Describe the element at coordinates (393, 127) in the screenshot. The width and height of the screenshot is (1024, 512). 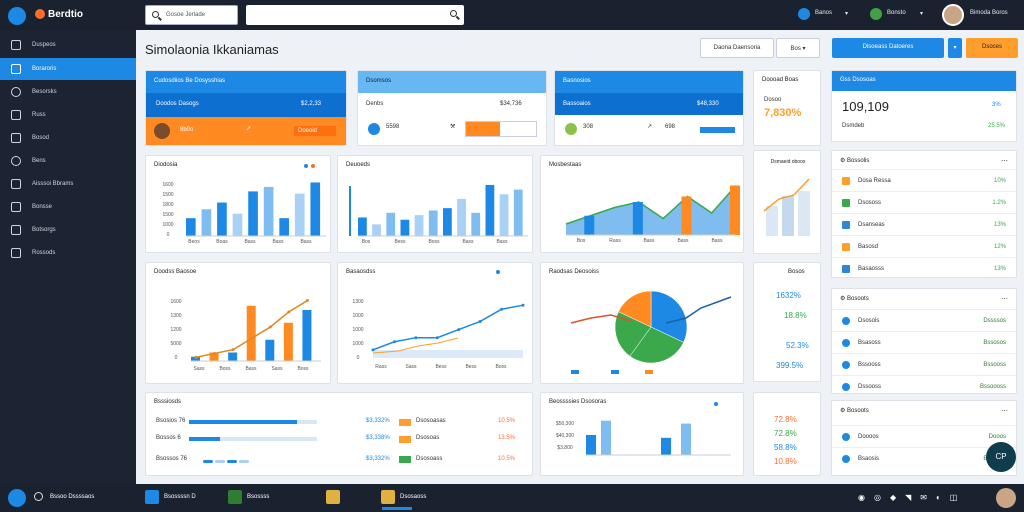
I see `kpi-sub-value: 5598` at that location.